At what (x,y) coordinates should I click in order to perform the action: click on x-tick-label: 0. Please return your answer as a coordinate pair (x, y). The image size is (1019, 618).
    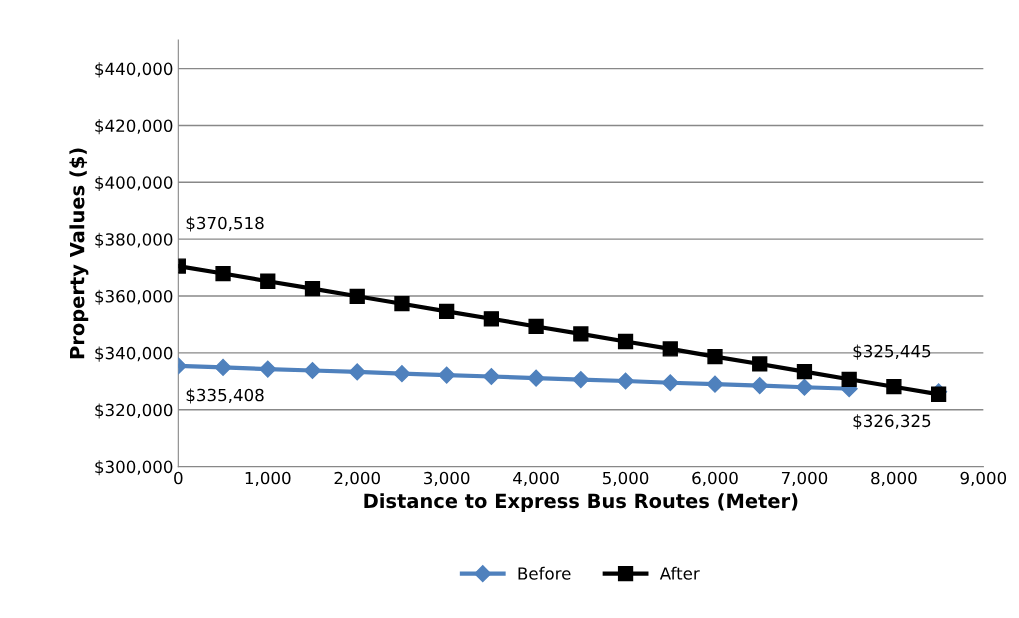
    Looking at the image, I should click on (178, 478).